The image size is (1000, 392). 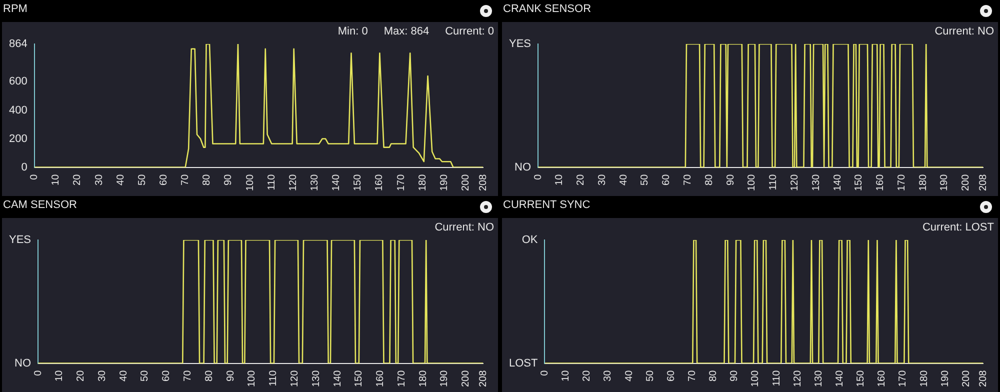 What do you see at coordinates (958, 228) in the screenshot?
I see `text: Current: LOST` at bounding box center [958, 228].